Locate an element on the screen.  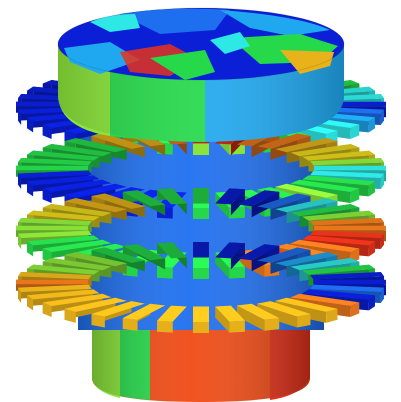
top-cylinder-cap is located at coordinates (201, 44).